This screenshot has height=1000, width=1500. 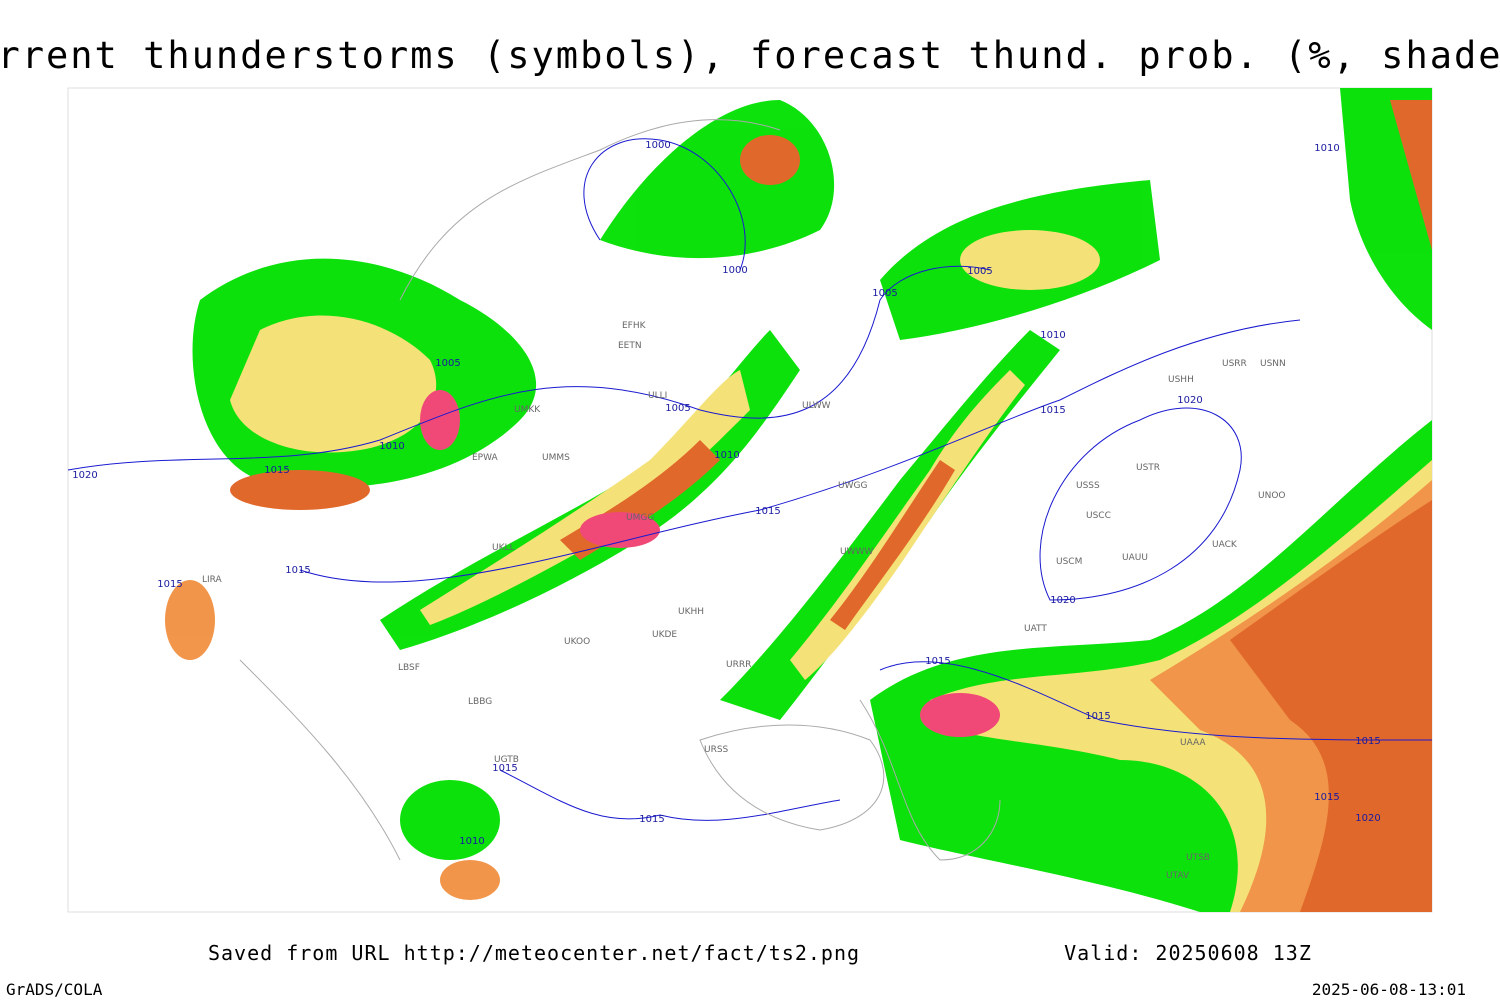 I want to click on station-label: UACK, so click(x=1225, y=545).